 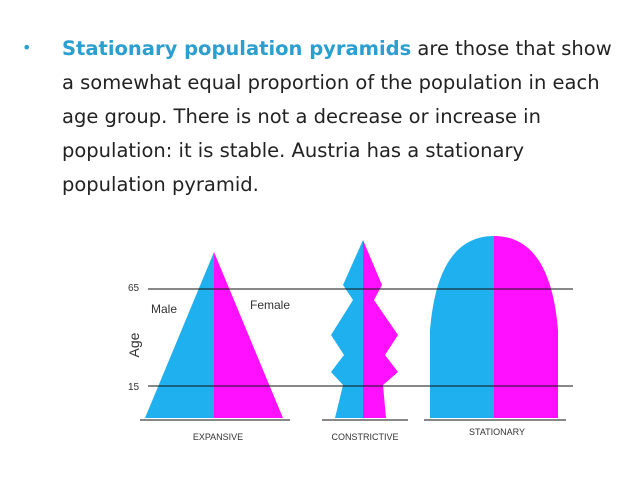 What do you see at coordinates (380, 329) in the screenshot?
I see `constrictive-female-area` at bounding box center [380, 329].